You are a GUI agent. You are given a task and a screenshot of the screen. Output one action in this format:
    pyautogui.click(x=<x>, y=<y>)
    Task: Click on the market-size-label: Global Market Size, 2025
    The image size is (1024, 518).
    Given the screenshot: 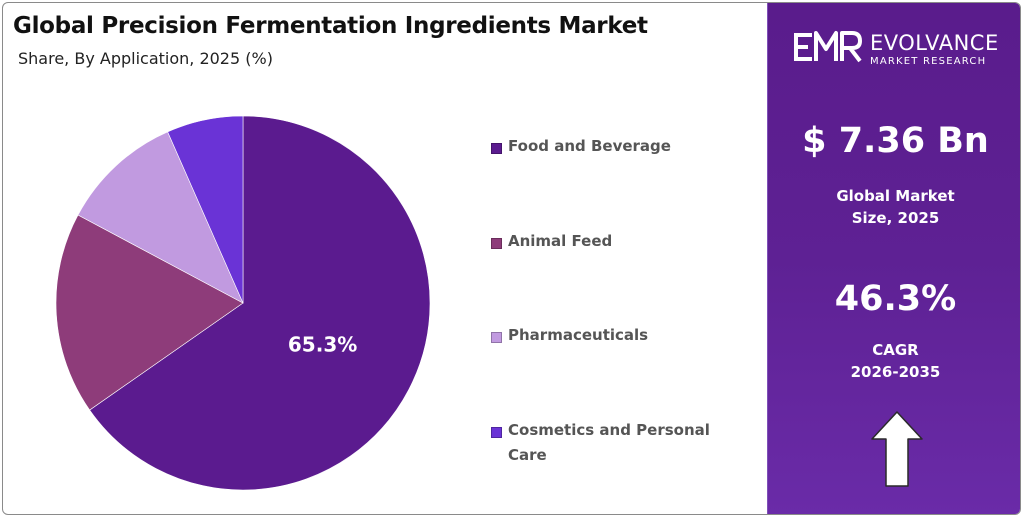 What is the action you would take?
    pyautogui.click(x=894, y=207)
    